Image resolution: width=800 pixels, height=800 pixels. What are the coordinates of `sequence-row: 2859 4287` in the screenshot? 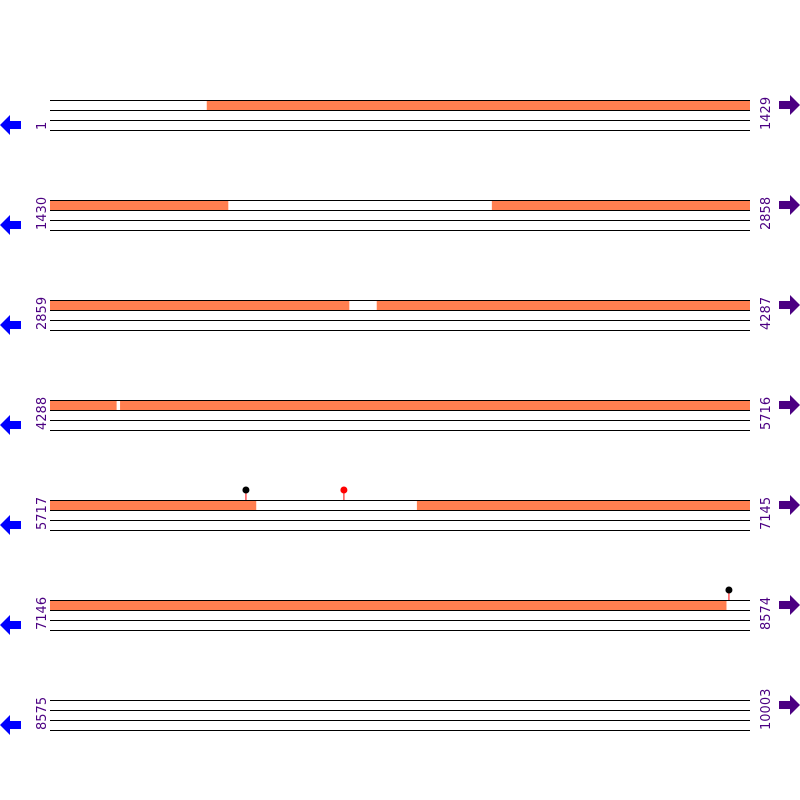 It's located at (400, 315).